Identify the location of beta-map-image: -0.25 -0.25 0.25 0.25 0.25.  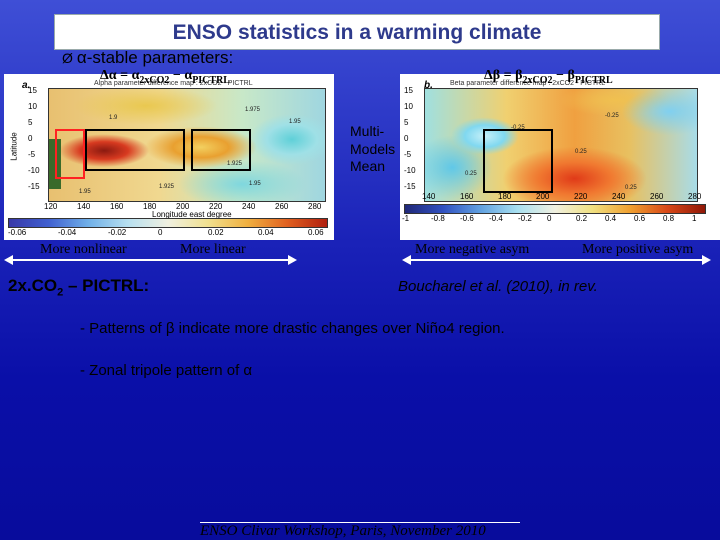
(561, 145).